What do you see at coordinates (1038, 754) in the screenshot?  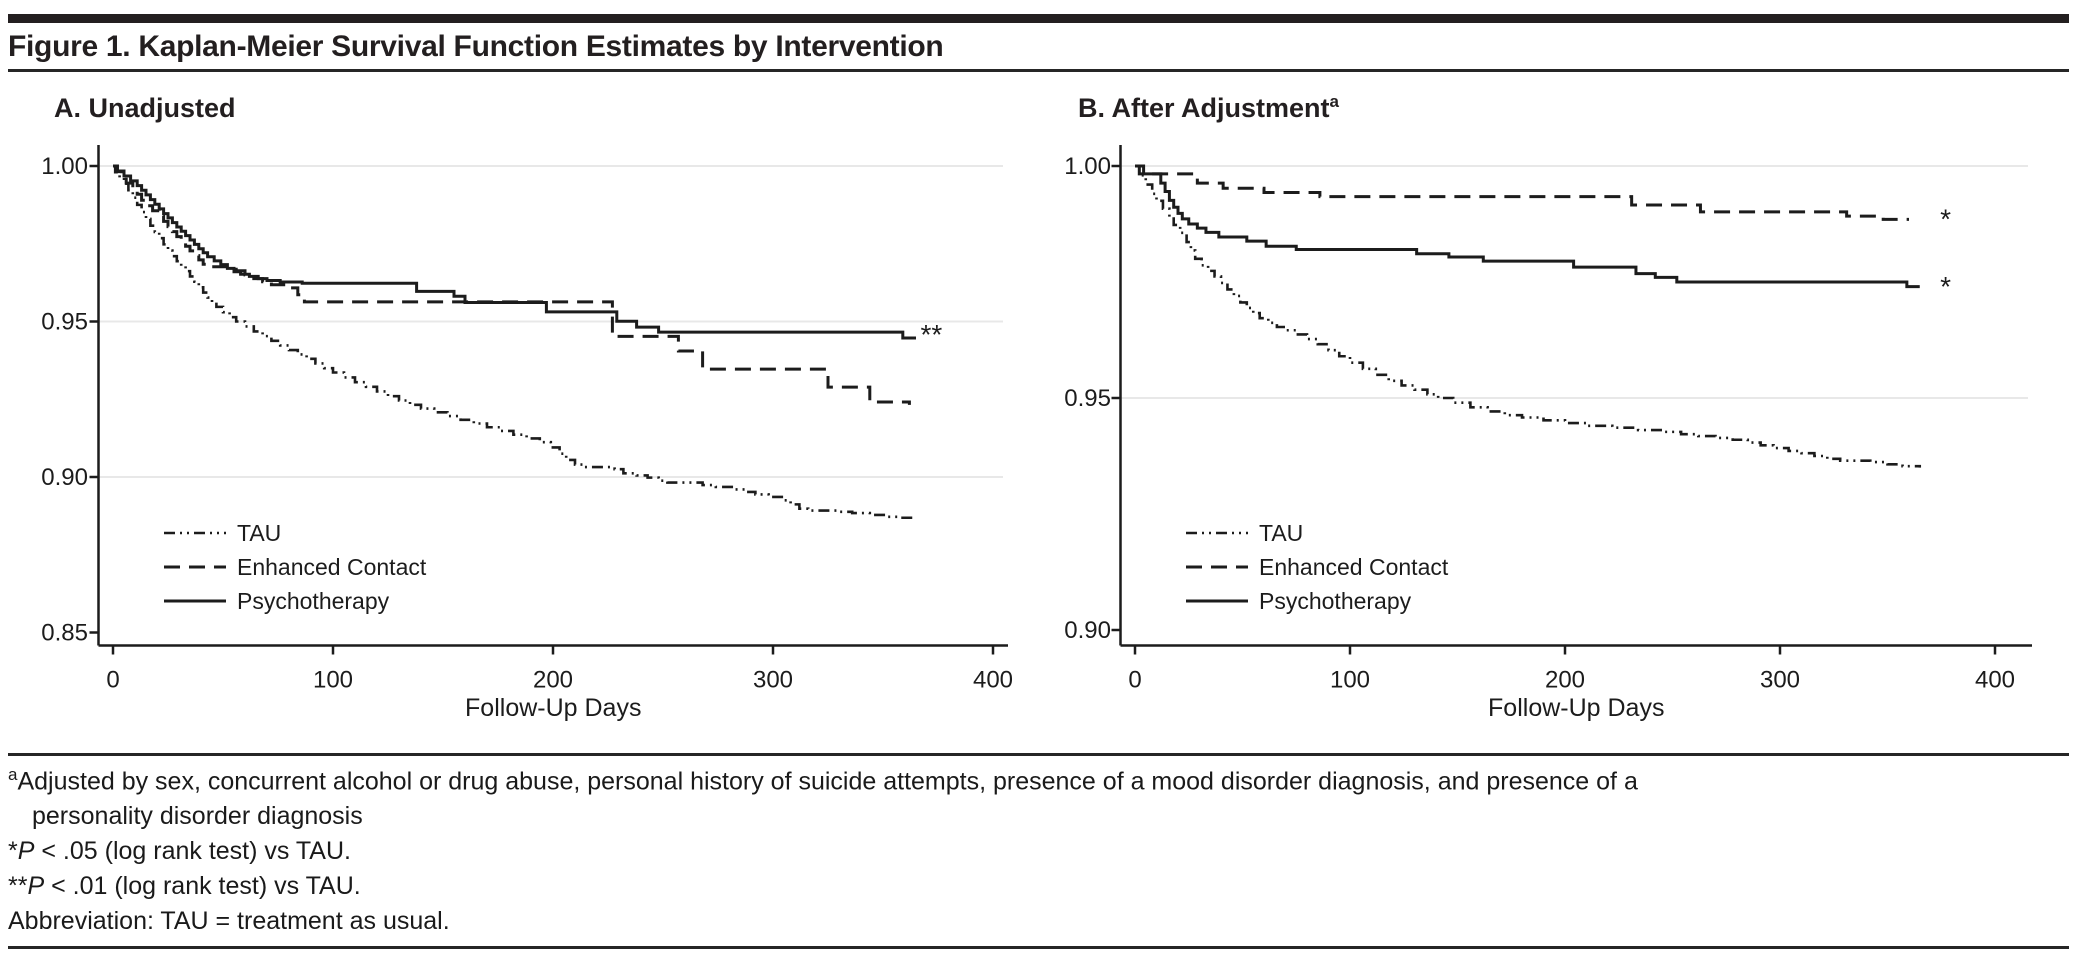 I see `footnote-divider-rule` at bounding box center [1038, 754].